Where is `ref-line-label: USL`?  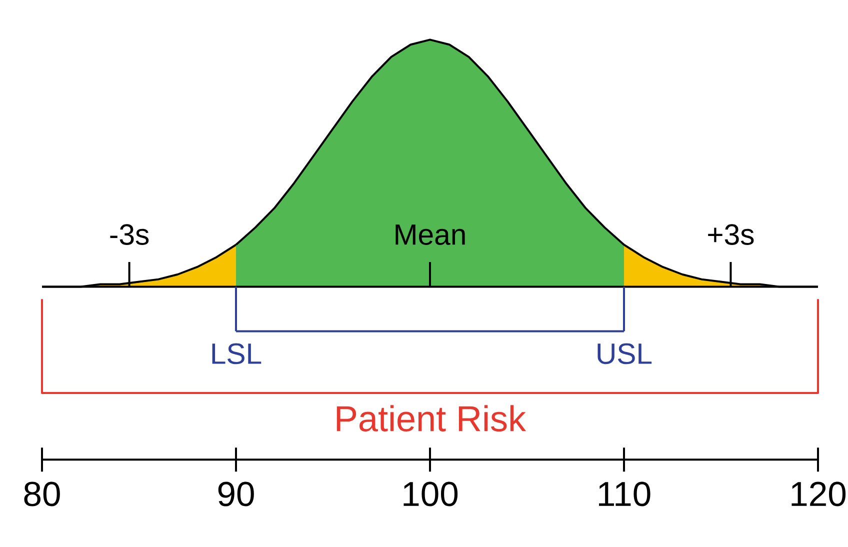
ref-line-label: USL is located at coordinates (625, 353).